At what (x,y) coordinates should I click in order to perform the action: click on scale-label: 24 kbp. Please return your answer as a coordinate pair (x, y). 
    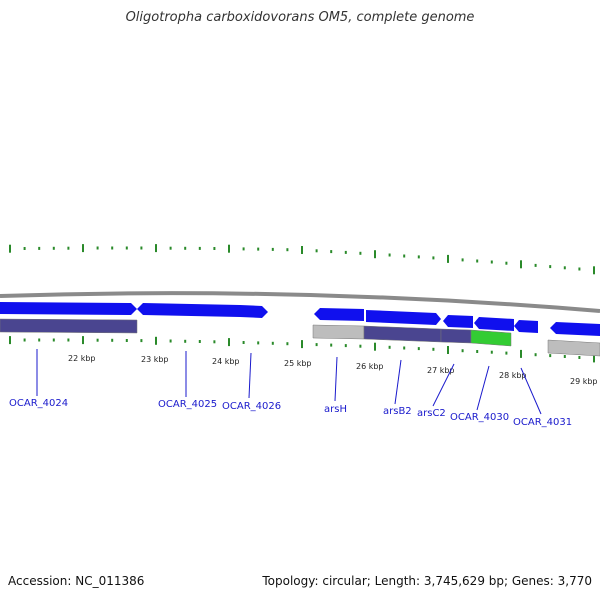
    Looking at the image, I should click on (226, 361).